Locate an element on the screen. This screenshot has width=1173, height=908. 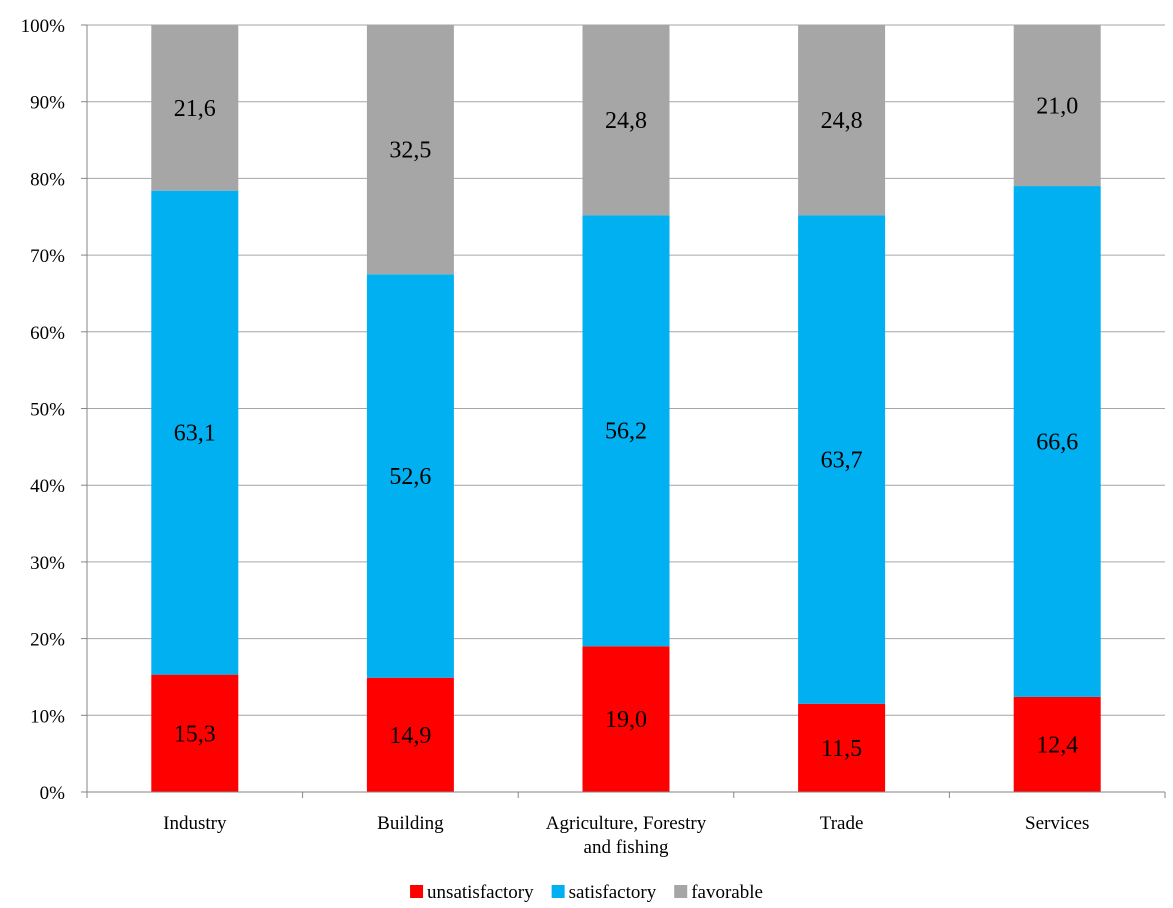
data-label: 63,7 is located at coordinates (842, 461).